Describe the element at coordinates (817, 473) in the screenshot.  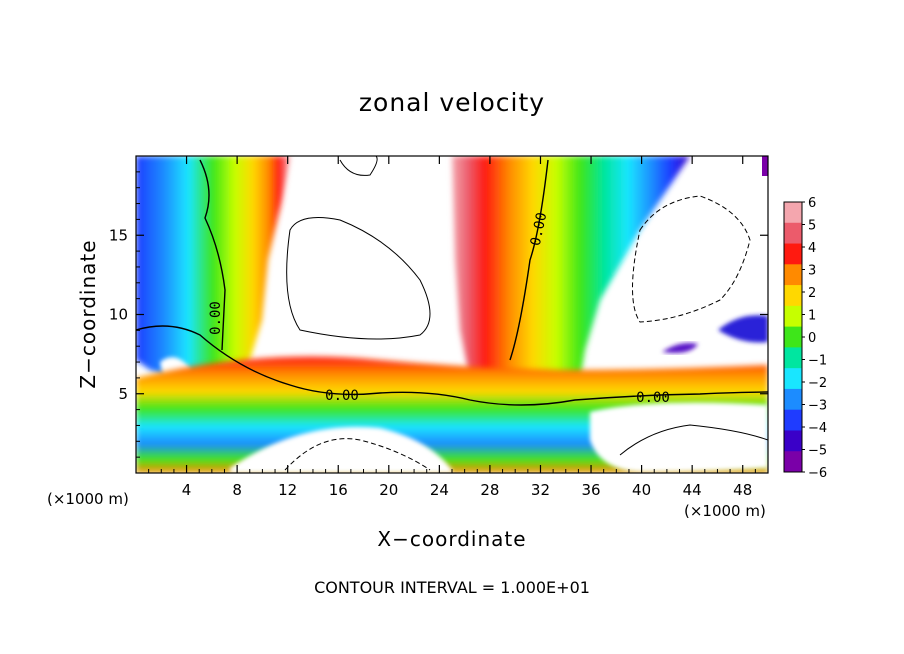
I see `colorbar-label: −6` at that location.